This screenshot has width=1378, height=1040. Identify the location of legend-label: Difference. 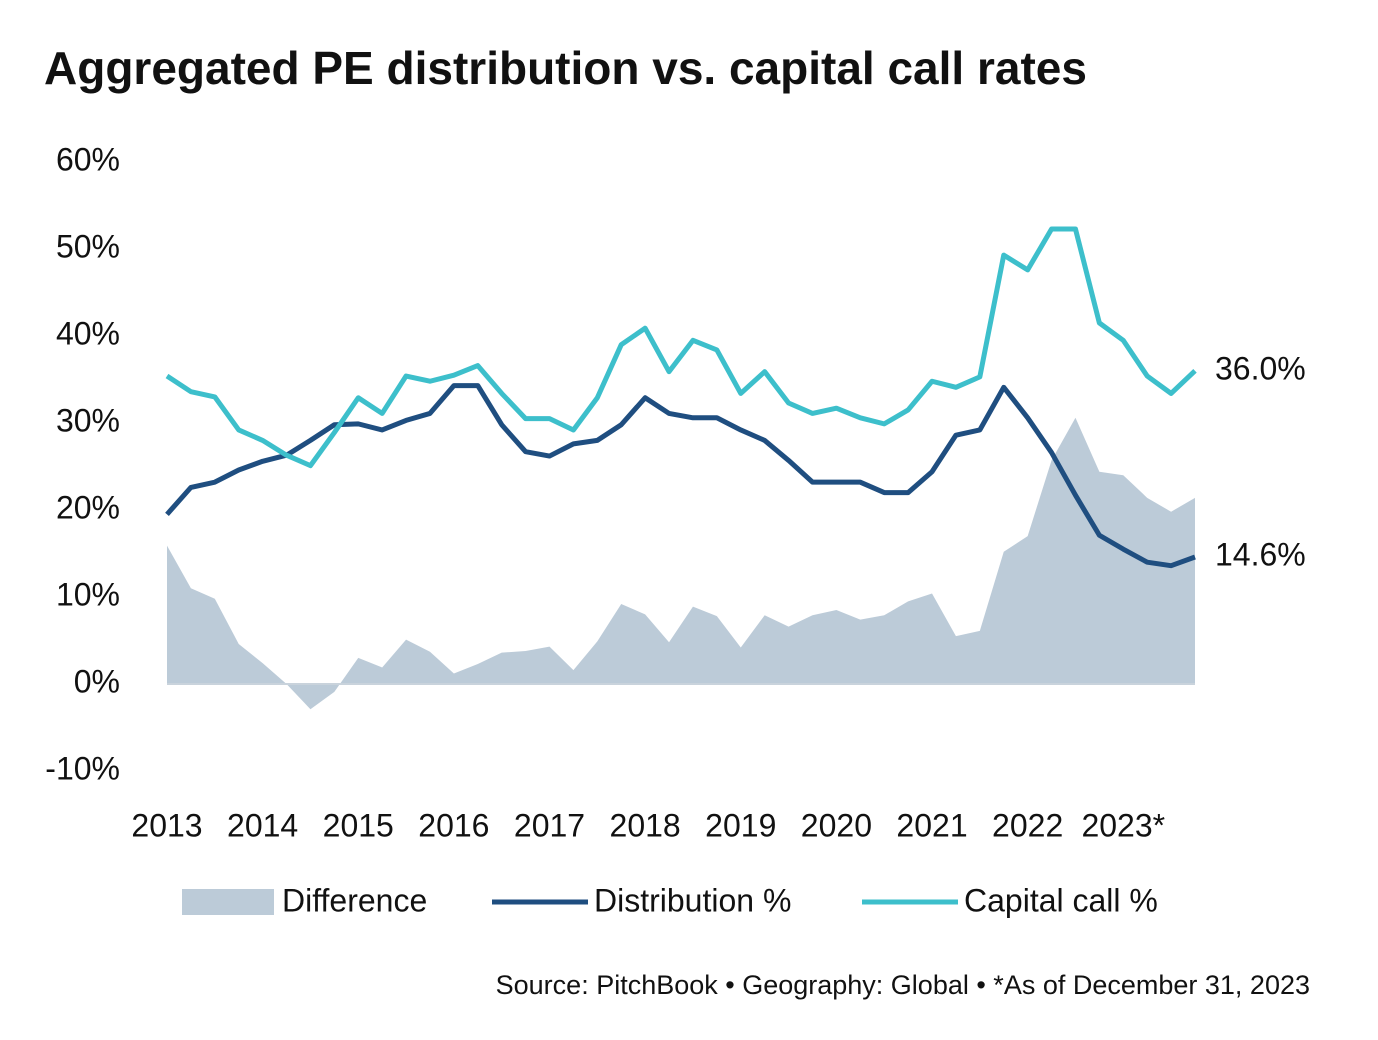
(354, 900).